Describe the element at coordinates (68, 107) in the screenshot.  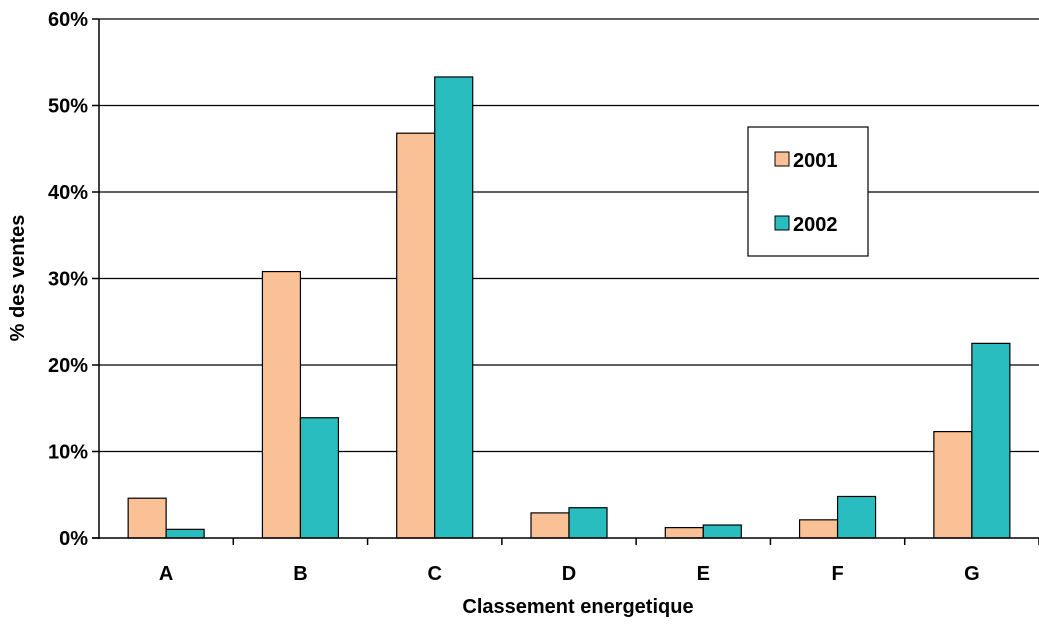
I see `y-tick-label: 50%` at that location.